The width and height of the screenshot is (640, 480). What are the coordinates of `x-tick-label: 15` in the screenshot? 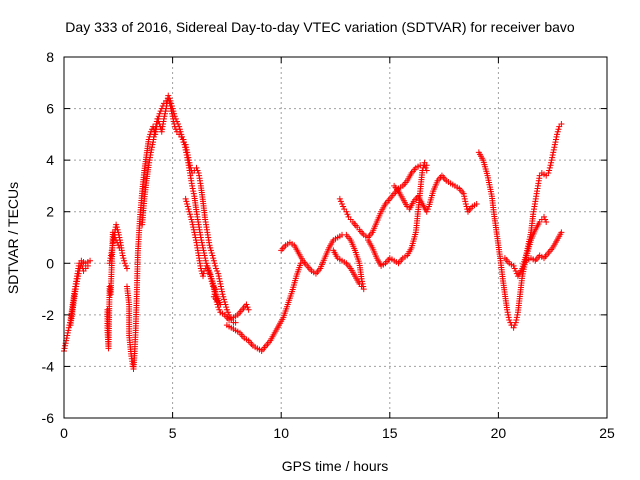 It's located at (390, 433).